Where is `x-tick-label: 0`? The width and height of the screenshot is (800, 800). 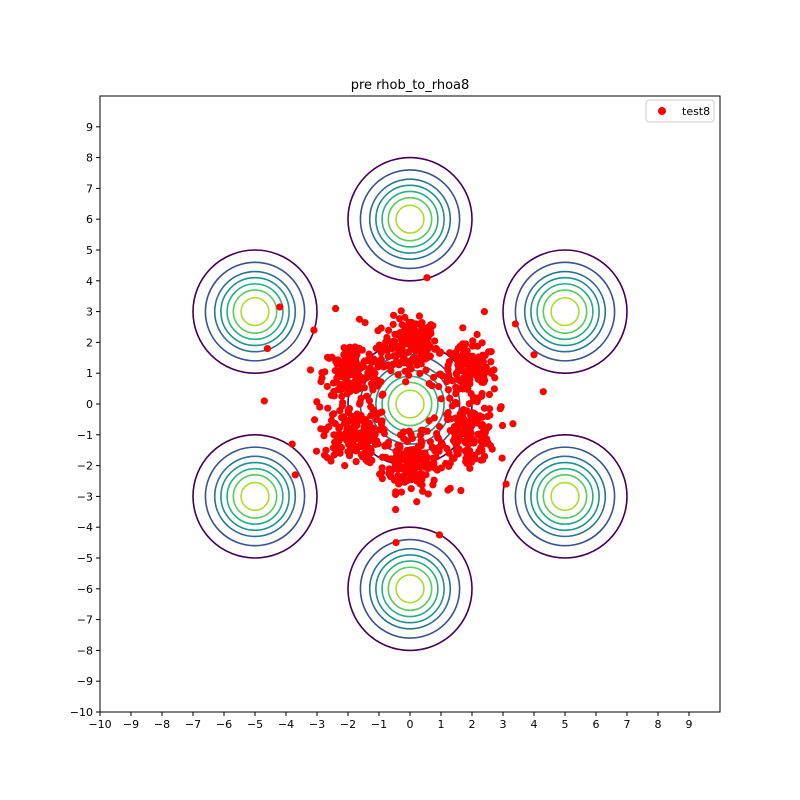 x-tick-label: 0 is located at coordinates (410, 724).